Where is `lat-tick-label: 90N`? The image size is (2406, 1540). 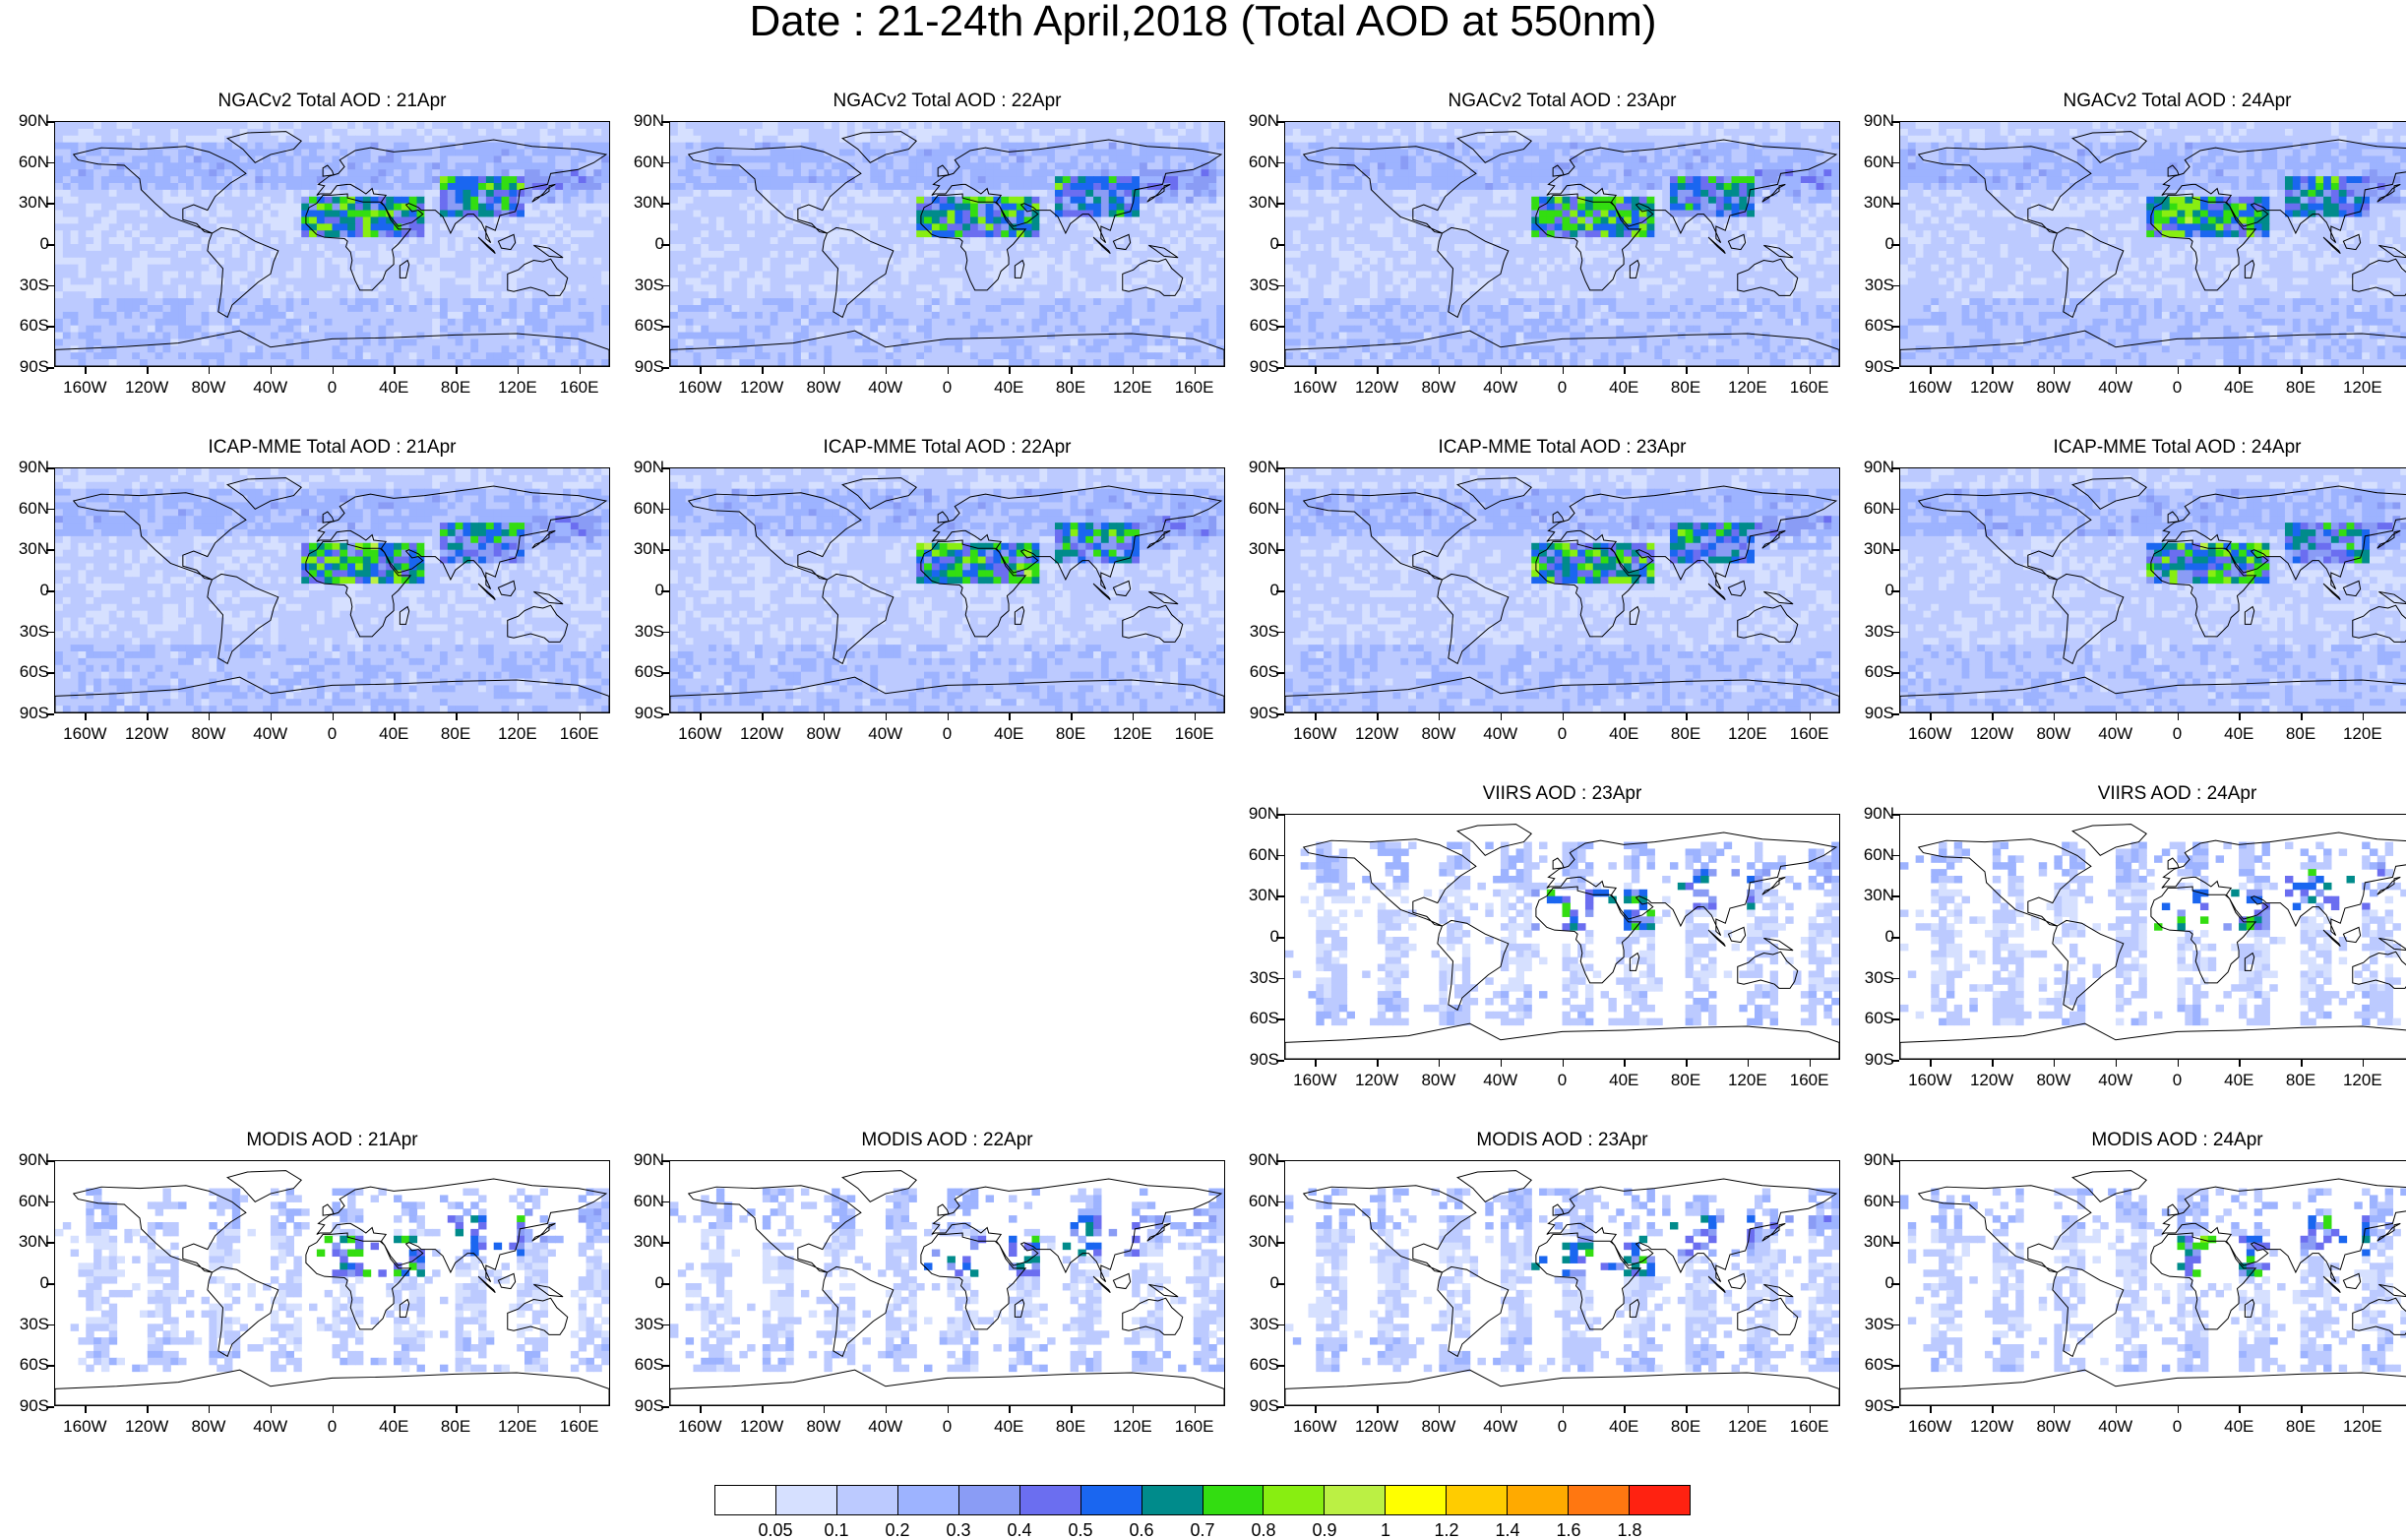 lat-tick-label: 90N is located at coordinates (1869, 813).